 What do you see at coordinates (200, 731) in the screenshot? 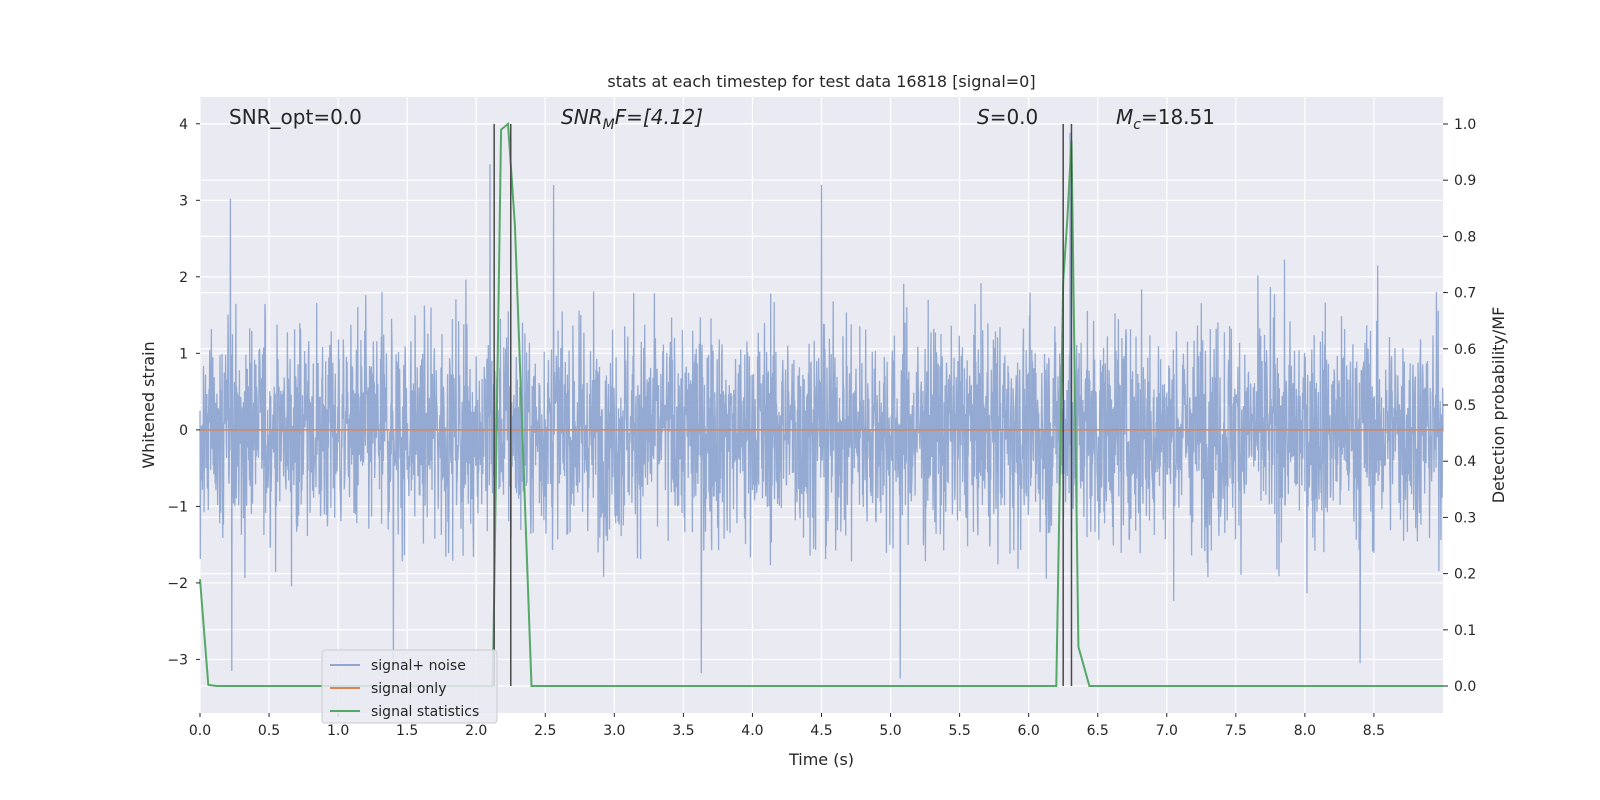
I see `x-tick-label: 0.0` at bounding box center [200, 731].